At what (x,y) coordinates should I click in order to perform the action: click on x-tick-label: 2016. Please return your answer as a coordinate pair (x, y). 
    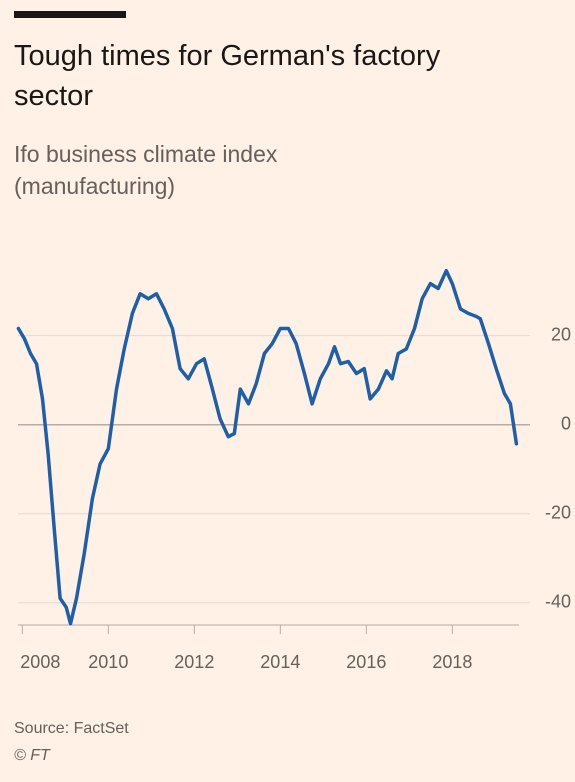
    Looking at the image, I should click on (366, 662).